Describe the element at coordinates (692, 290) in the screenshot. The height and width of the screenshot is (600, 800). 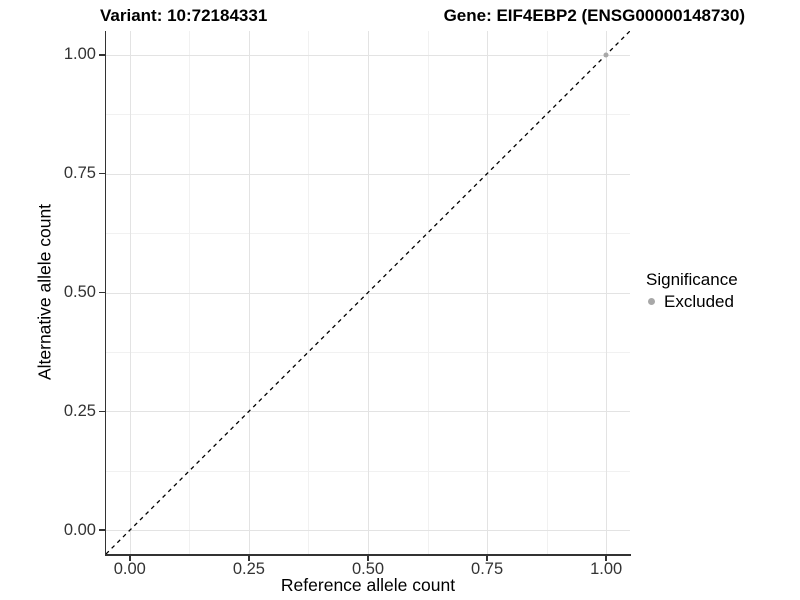
I see `legend: Significance Excluded` at that location.